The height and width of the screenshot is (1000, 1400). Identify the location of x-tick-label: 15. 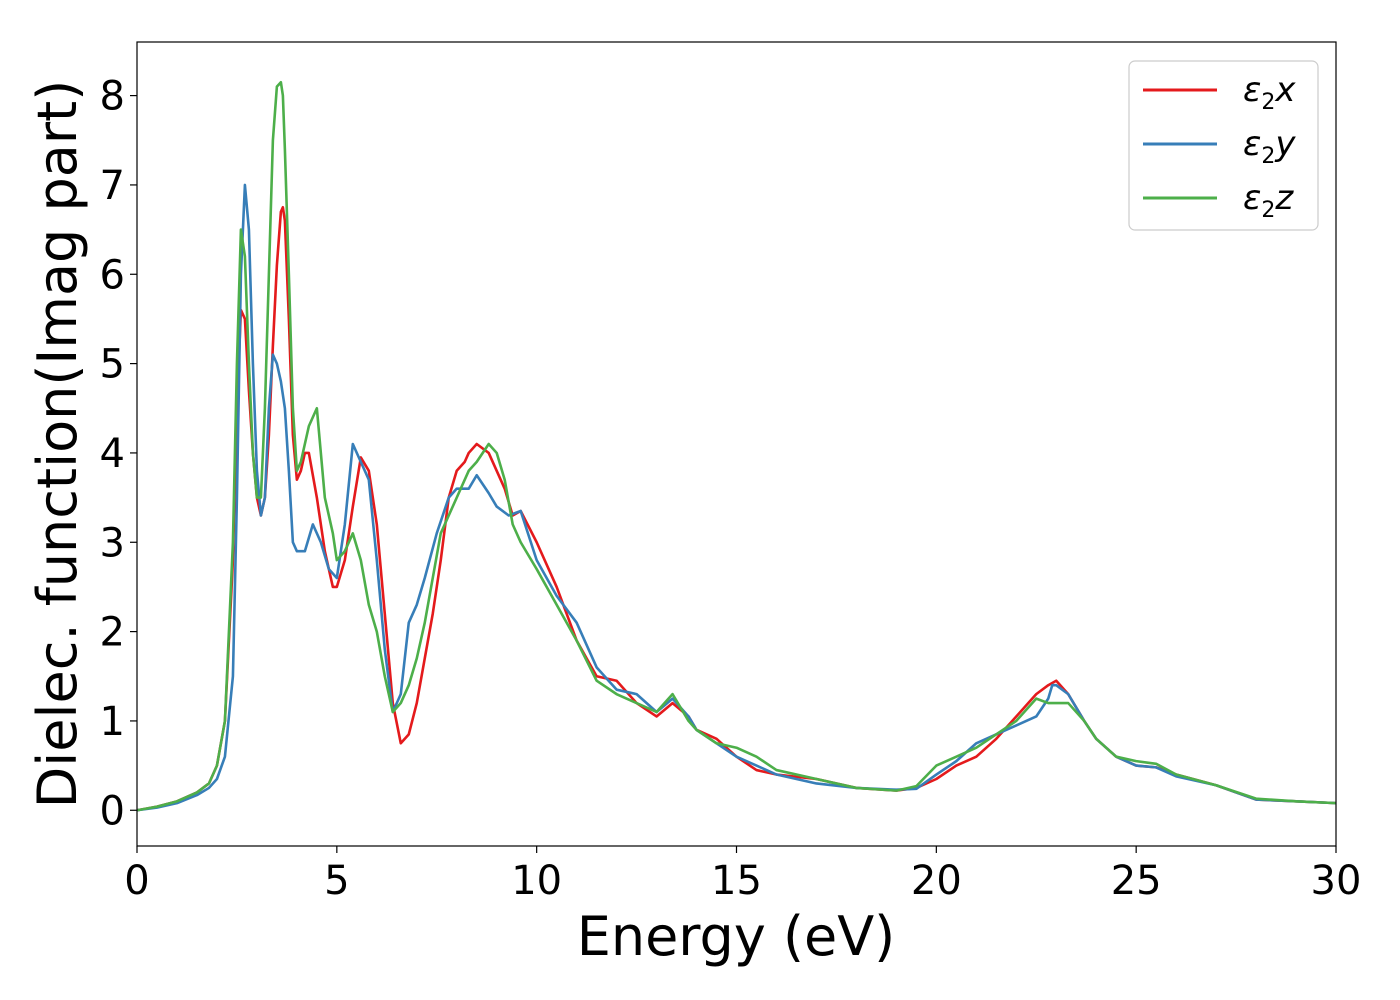
(736, 881).